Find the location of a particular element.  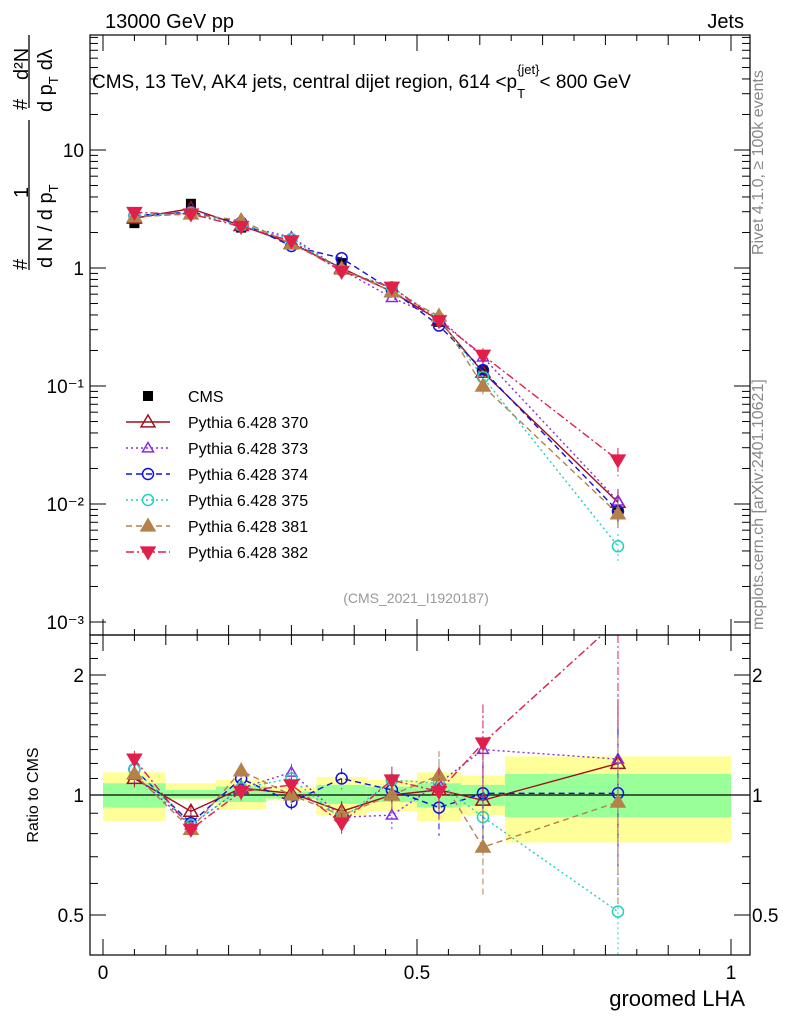

y-tick-label: 10⁻¹ is located at coordinates (66, 387).